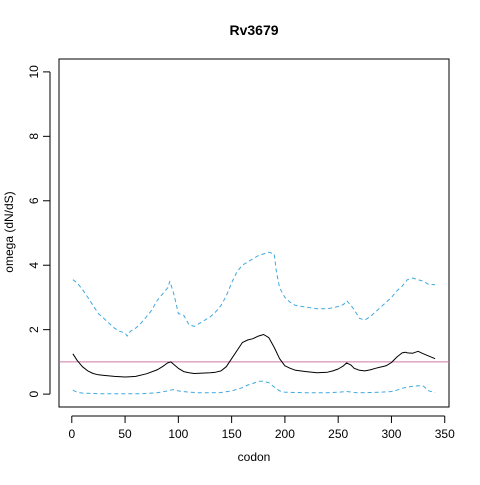  Describe the element at coordinates (254, 387) in the screenshot. I see `lower-ci-line` at that location.